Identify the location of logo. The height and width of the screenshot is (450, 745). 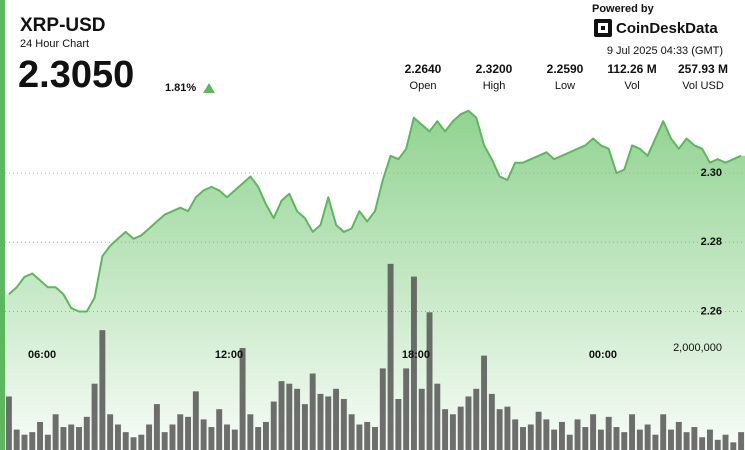
(603, 28).